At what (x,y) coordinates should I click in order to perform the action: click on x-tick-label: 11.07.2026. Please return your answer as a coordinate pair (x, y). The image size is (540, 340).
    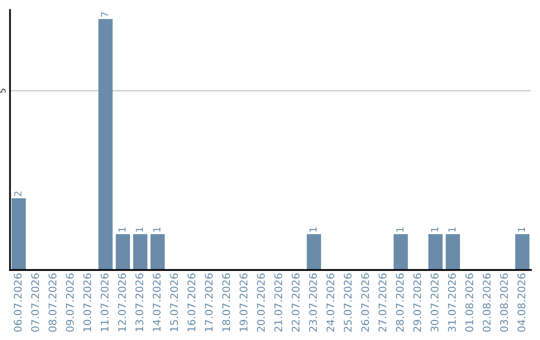
    Looking at the image, I should click on (104, 302).